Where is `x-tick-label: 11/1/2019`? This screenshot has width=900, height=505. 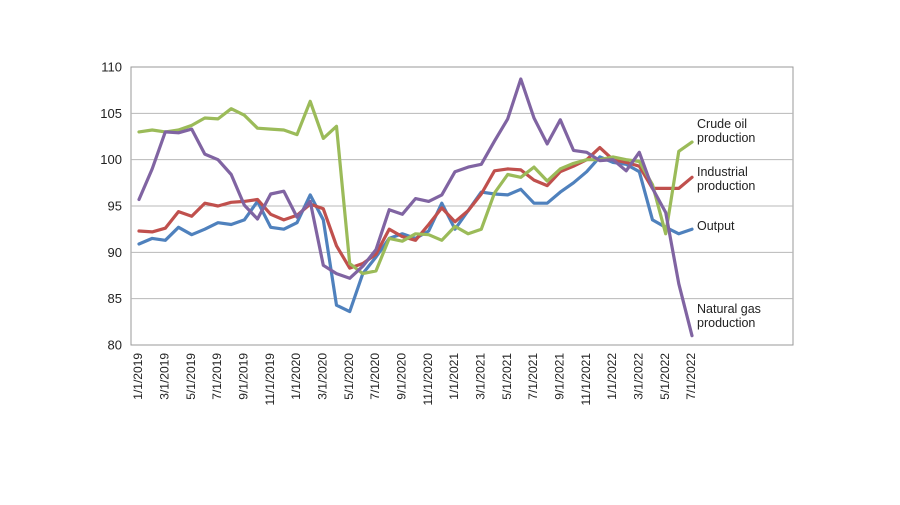
x-tick-label: 11/1/2019 is located at coordinates (270, 379).